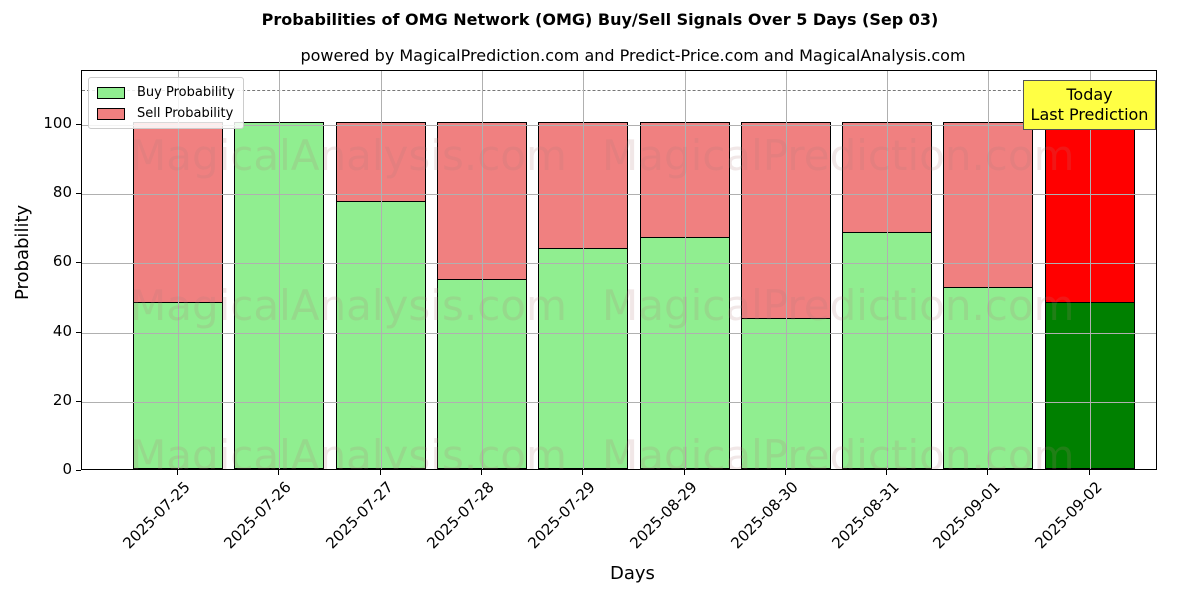  I want to click on today-annotation: Today Last Prediction, so click(1089, 105).